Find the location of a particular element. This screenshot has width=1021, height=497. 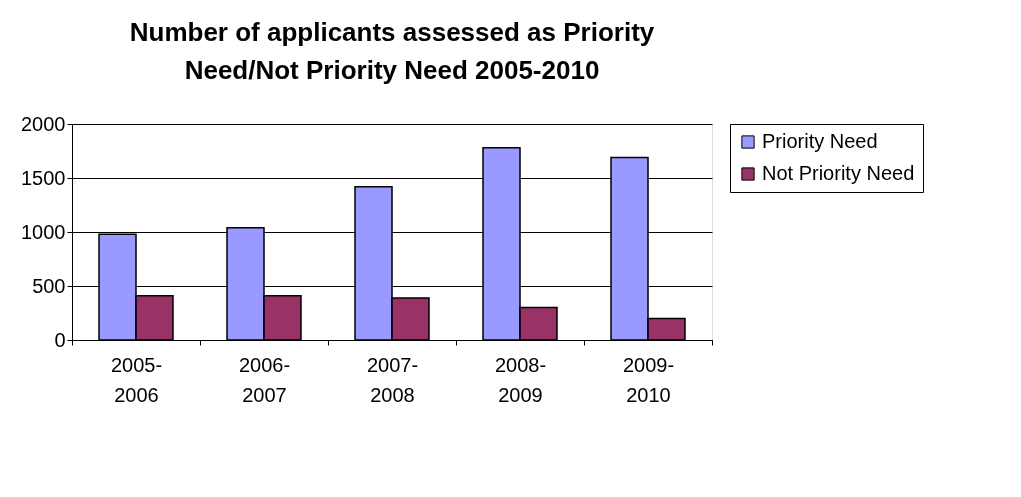

x-tick-label: 2005-2006 is located at coordinates (136, 379).